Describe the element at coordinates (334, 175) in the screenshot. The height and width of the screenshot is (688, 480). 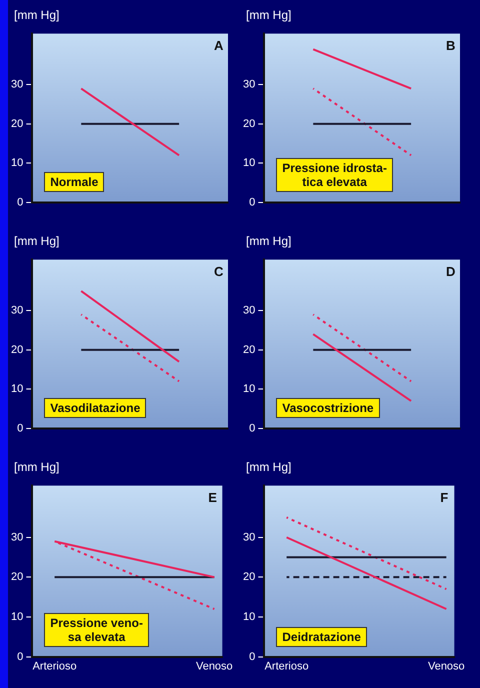
I see `annotation: Pressione idrosta- tica elevata` at that location.